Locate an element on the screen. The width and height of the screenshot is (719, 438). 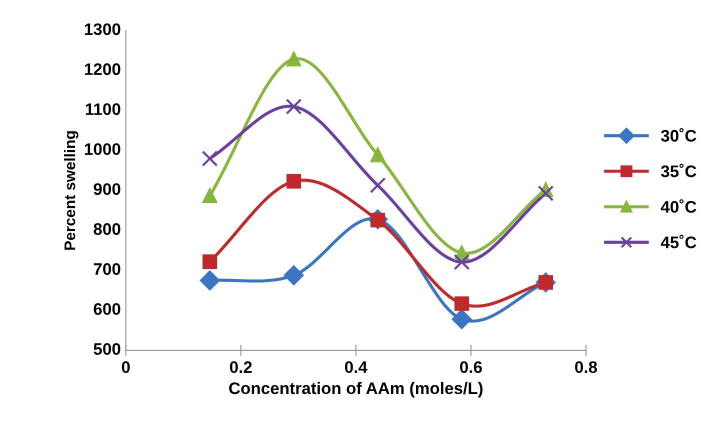
y-tick-label: 800 is located at coordinates (107, 229).